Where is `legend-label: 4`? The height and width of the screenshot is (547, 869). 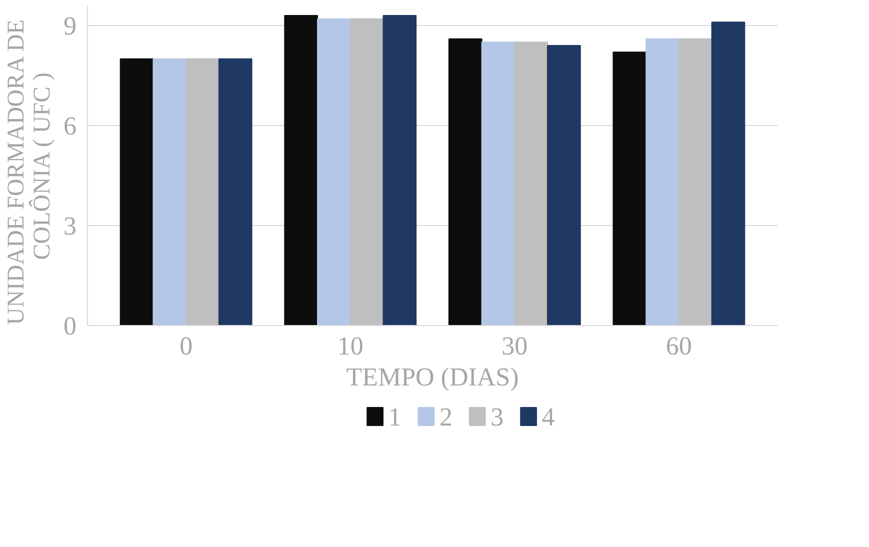 legend-label: 4 is located at coordinates (548, 417).